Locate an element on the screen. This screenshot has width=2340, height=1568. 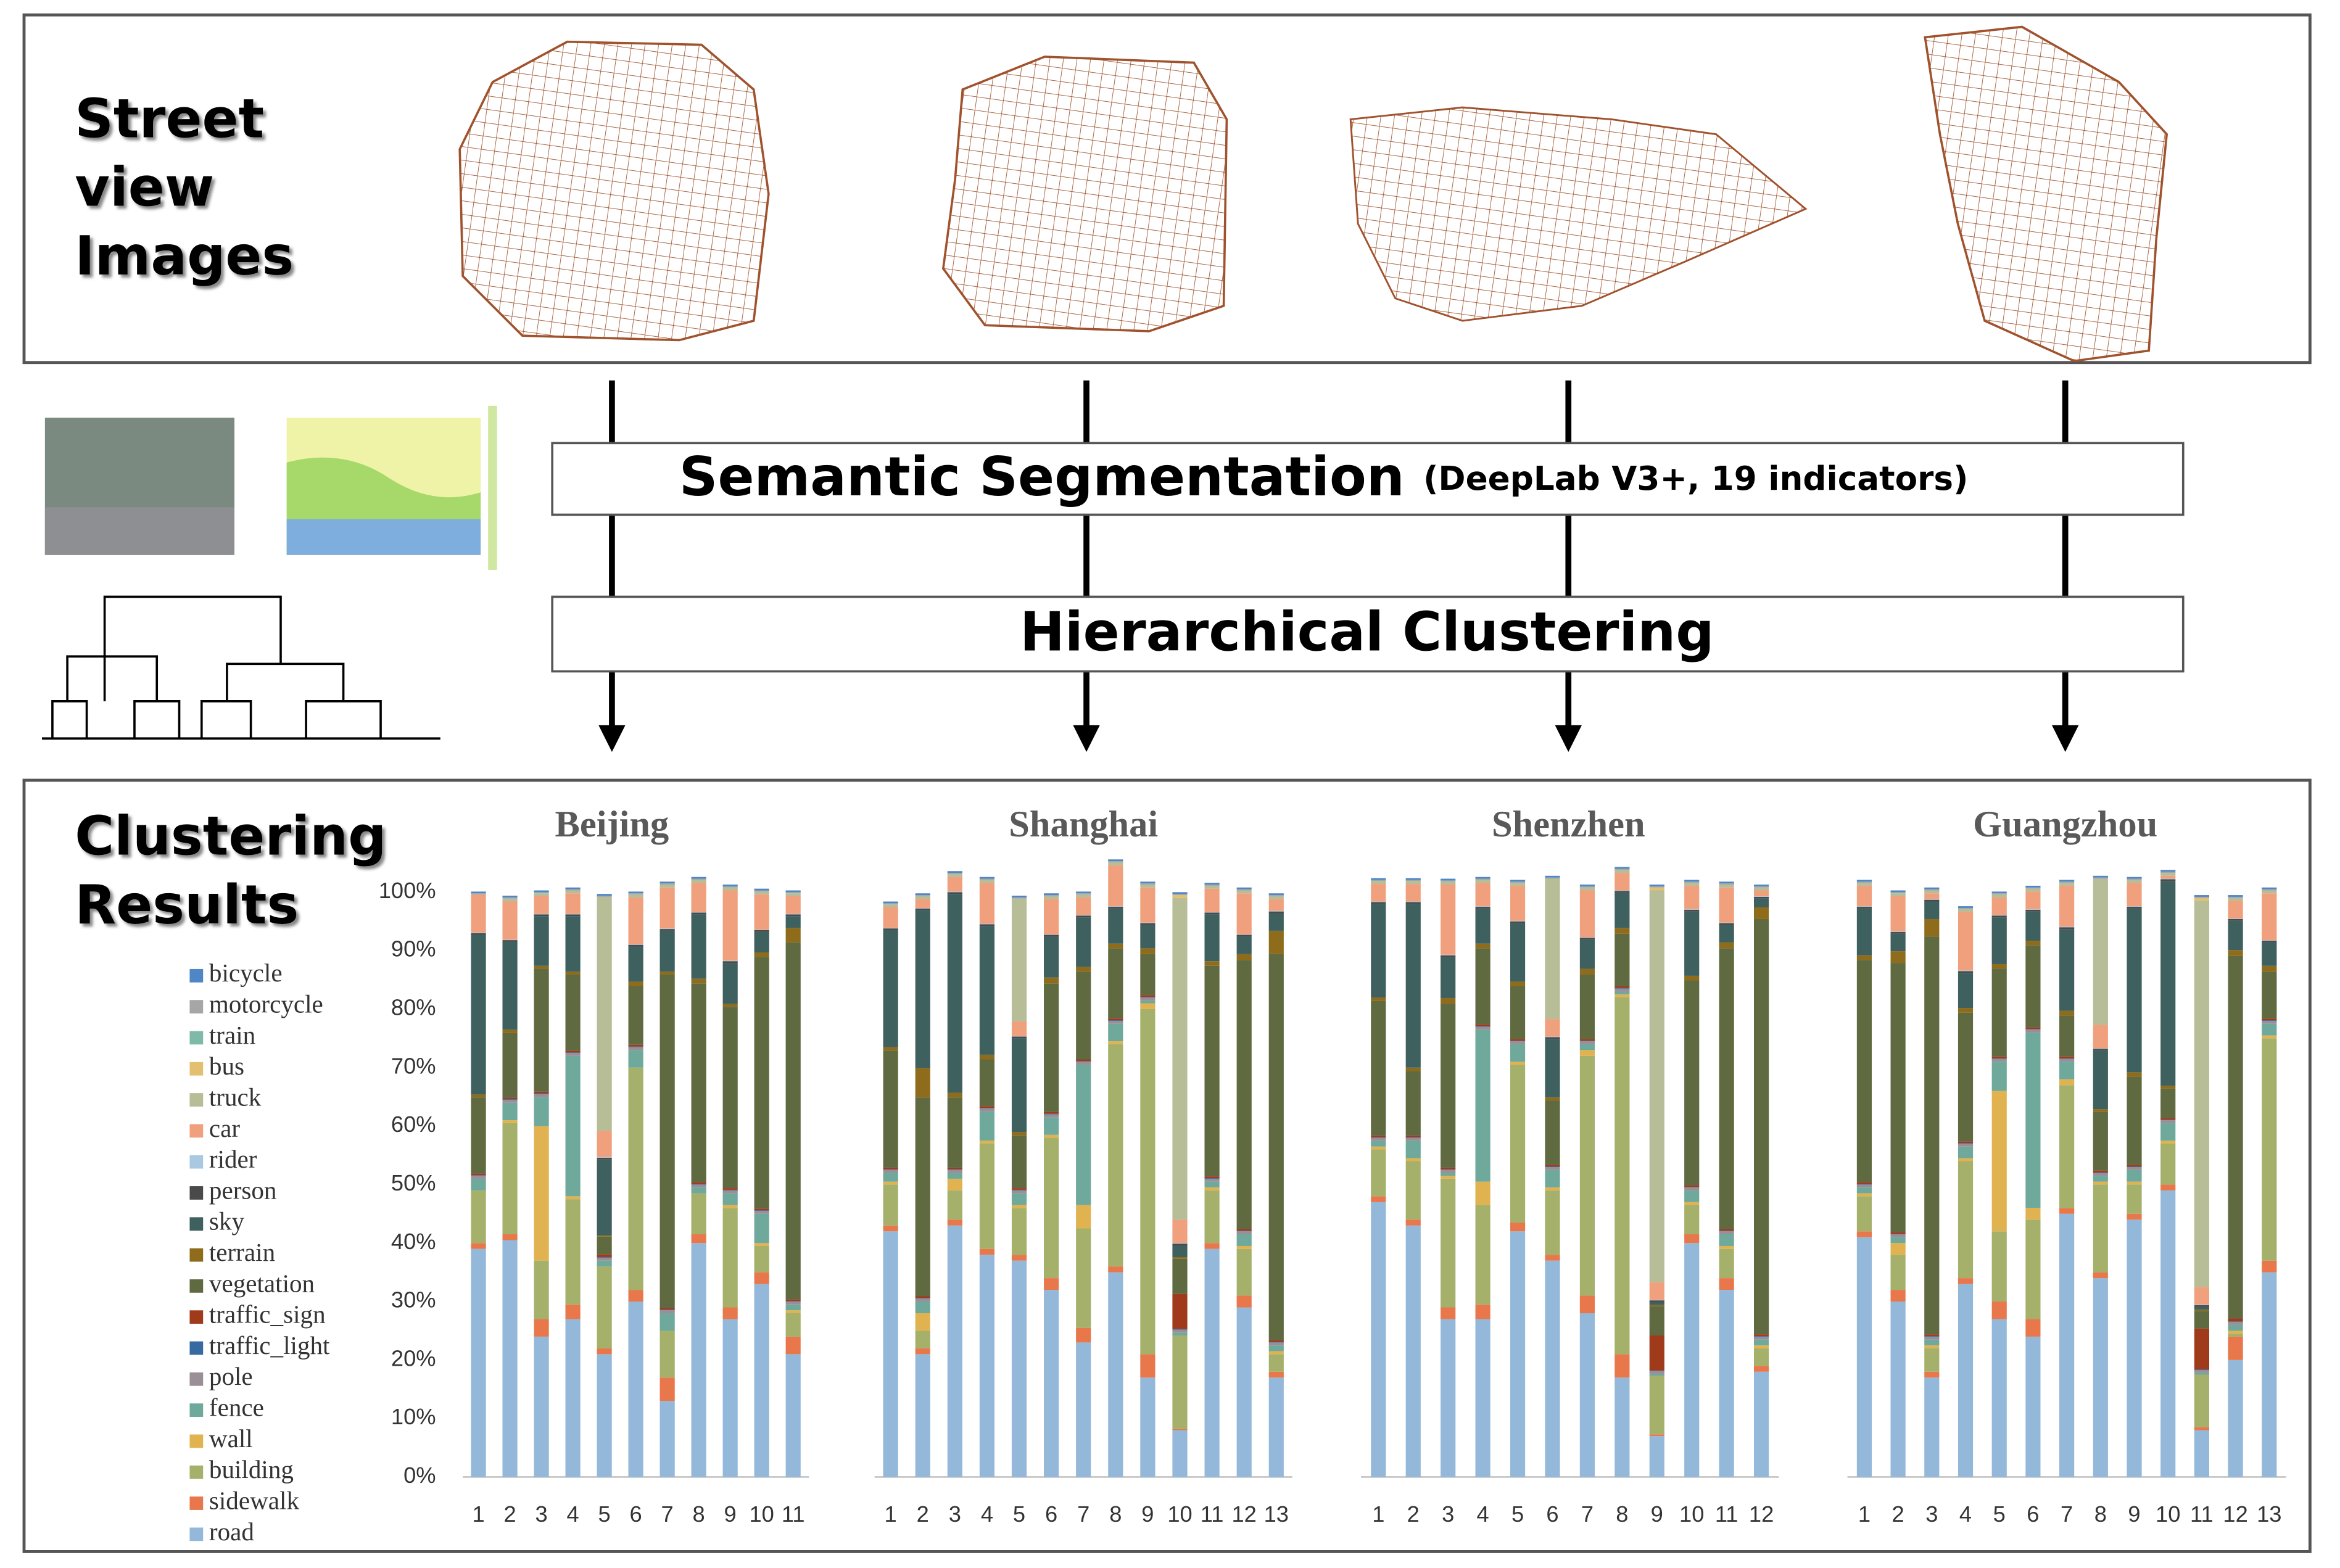
x-tick-label: 10 is located at coordinates (761, 1514).